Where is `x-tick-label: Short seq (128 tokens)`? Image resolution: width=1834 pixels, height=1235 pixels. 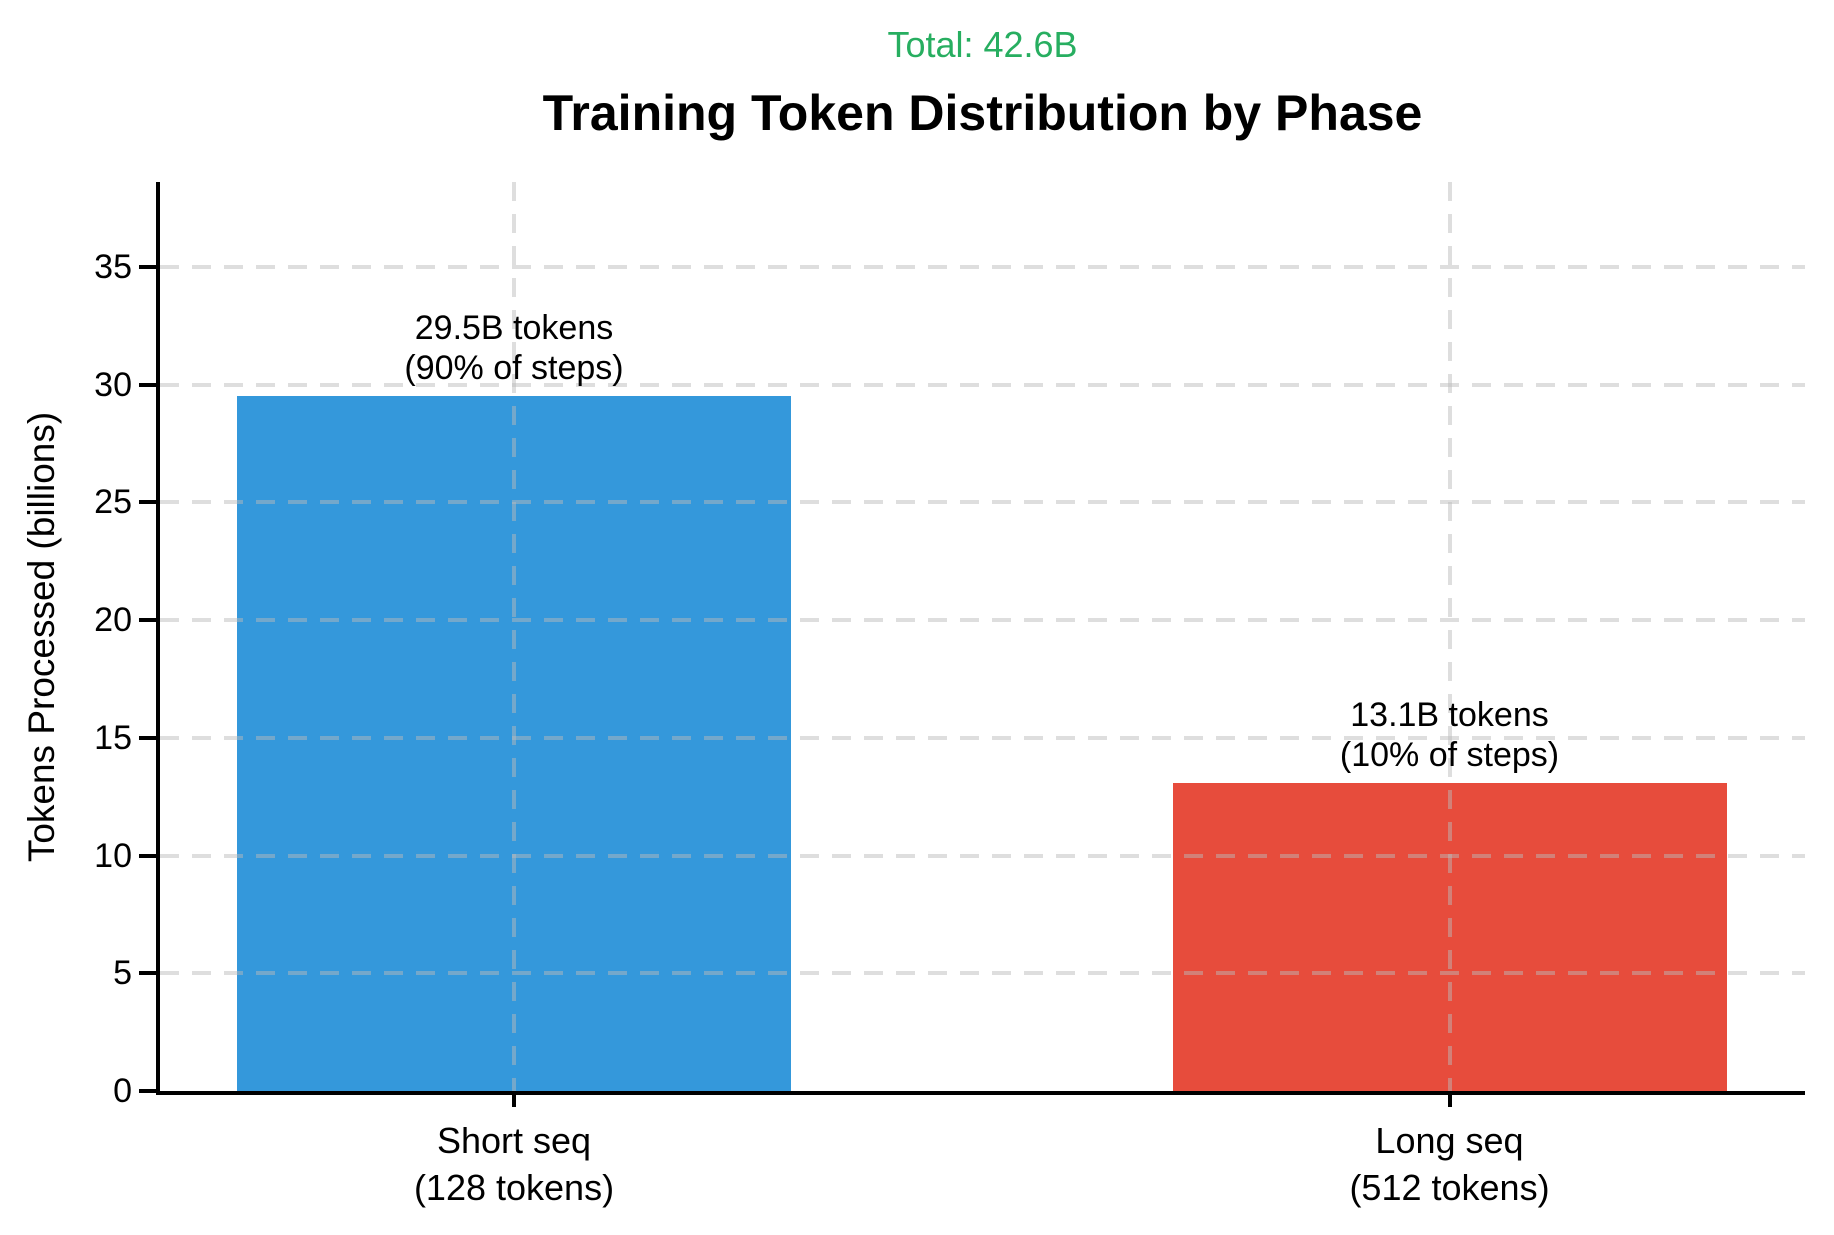 x-tick-label: Short seq (128 tokens) is located at coordinates (514, 1164).